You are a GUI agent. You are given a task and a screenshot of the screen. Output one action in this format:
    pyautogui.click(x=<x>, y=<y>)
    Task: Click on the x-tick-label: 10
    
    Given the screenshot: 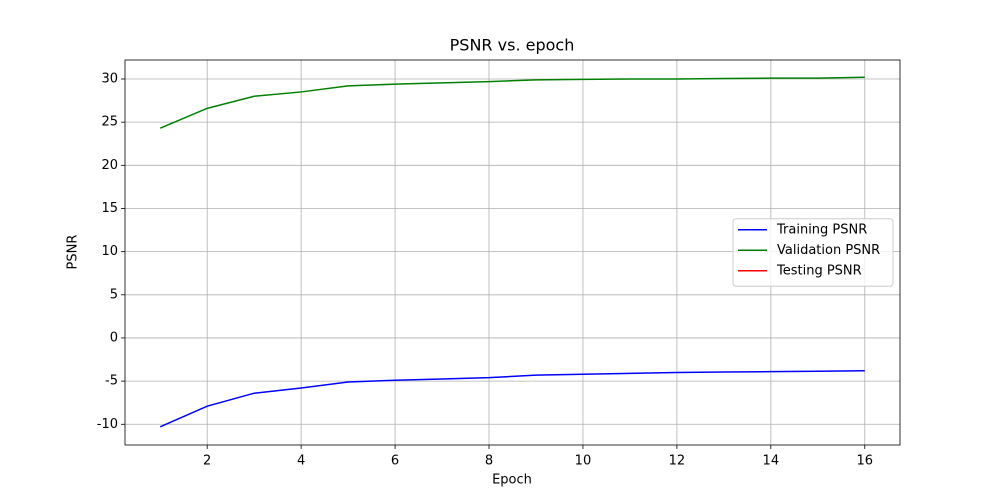 What is the action you would take?
    pyautogui.click(x=583, y=461)
    